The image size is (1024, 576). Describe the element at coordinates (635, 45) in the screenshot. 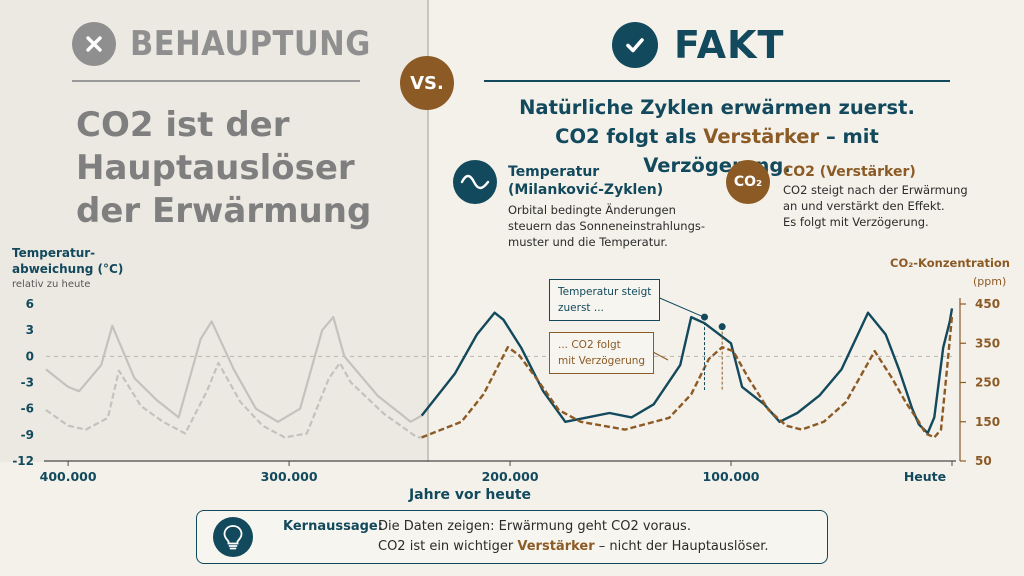

I see `check-circle-icon` at that location.